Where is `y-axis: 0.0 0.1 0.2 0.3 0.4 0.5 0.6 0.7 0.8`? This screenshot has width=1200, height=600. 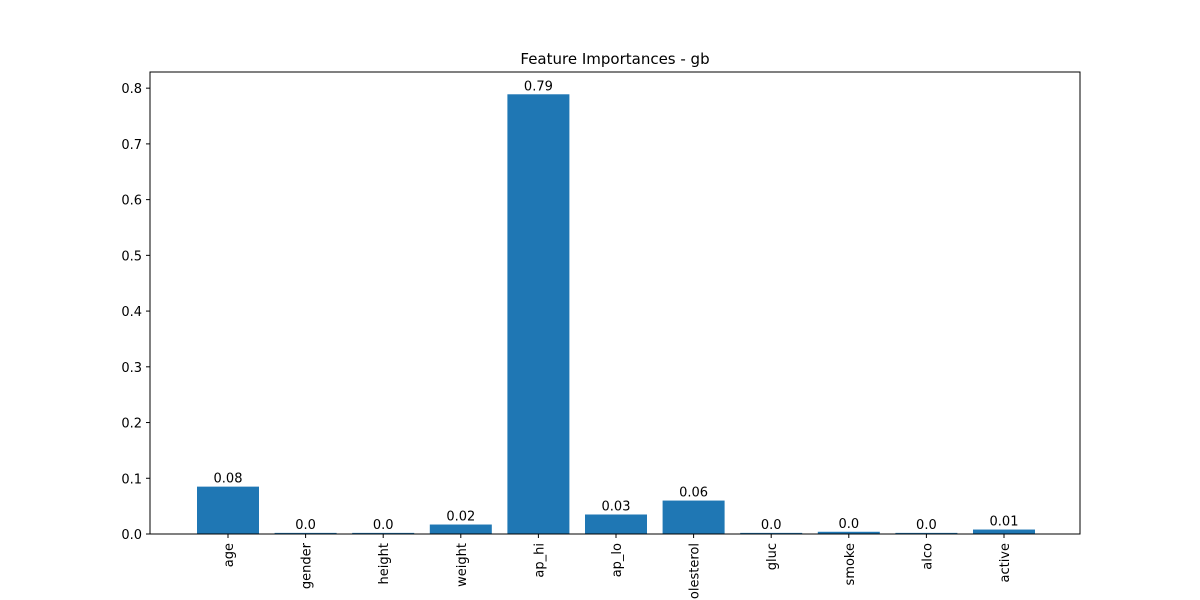 y-axis: 0.0 0.1 0.2 0.3 0.4 0.5 0.6 0.7 0.8 is located at coordinates (135, 312).